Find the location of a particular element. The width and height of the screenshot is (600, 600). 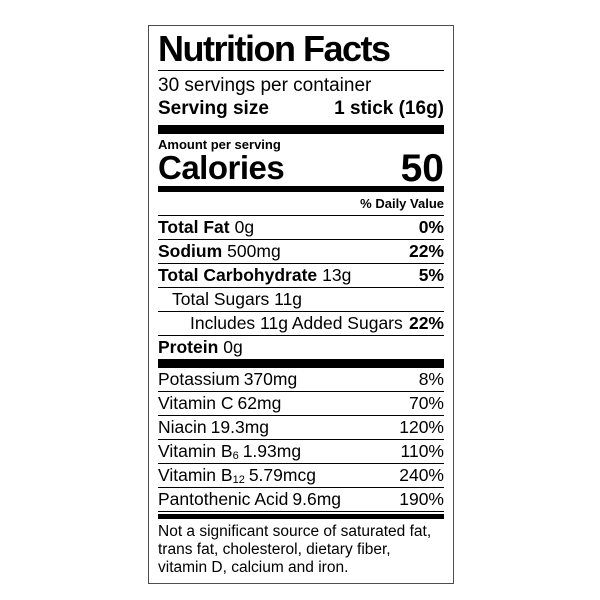

nutrient-name: Vitamin C 62mg is located at coordinates (220, 403).